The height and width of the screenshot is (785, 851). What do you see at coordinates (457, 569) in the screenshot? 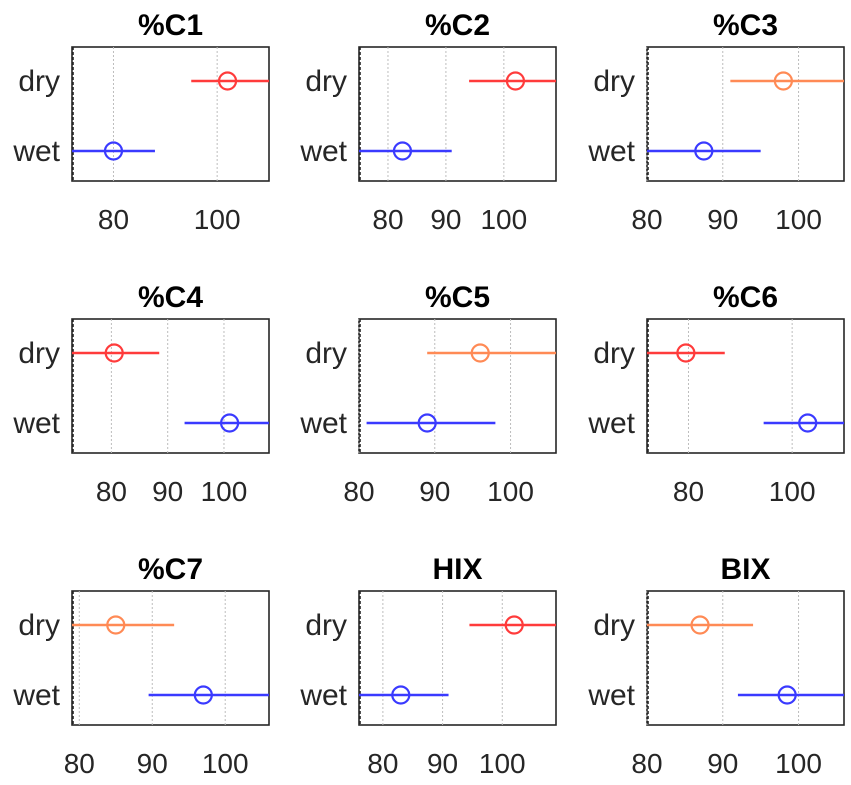
I see `panel-title: HIX` at bounding box center [457, 569].